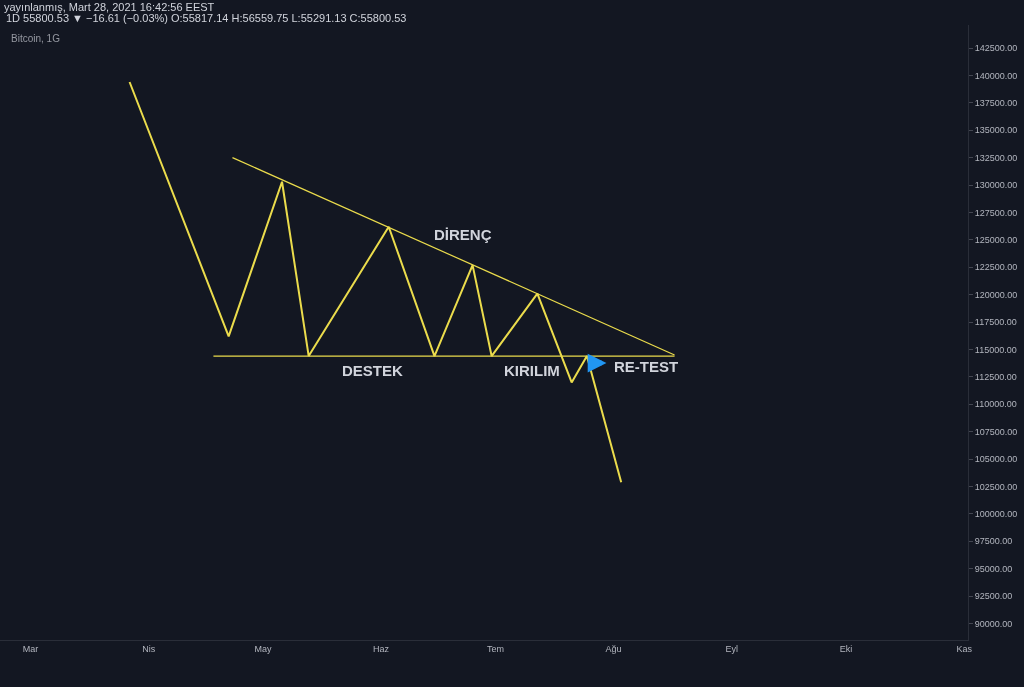 This screenshot has width=1024, height=687. Describe the element at coordinates (996, 102) in the screenshot. I see `y-tick-label: 137500.00` at that location.